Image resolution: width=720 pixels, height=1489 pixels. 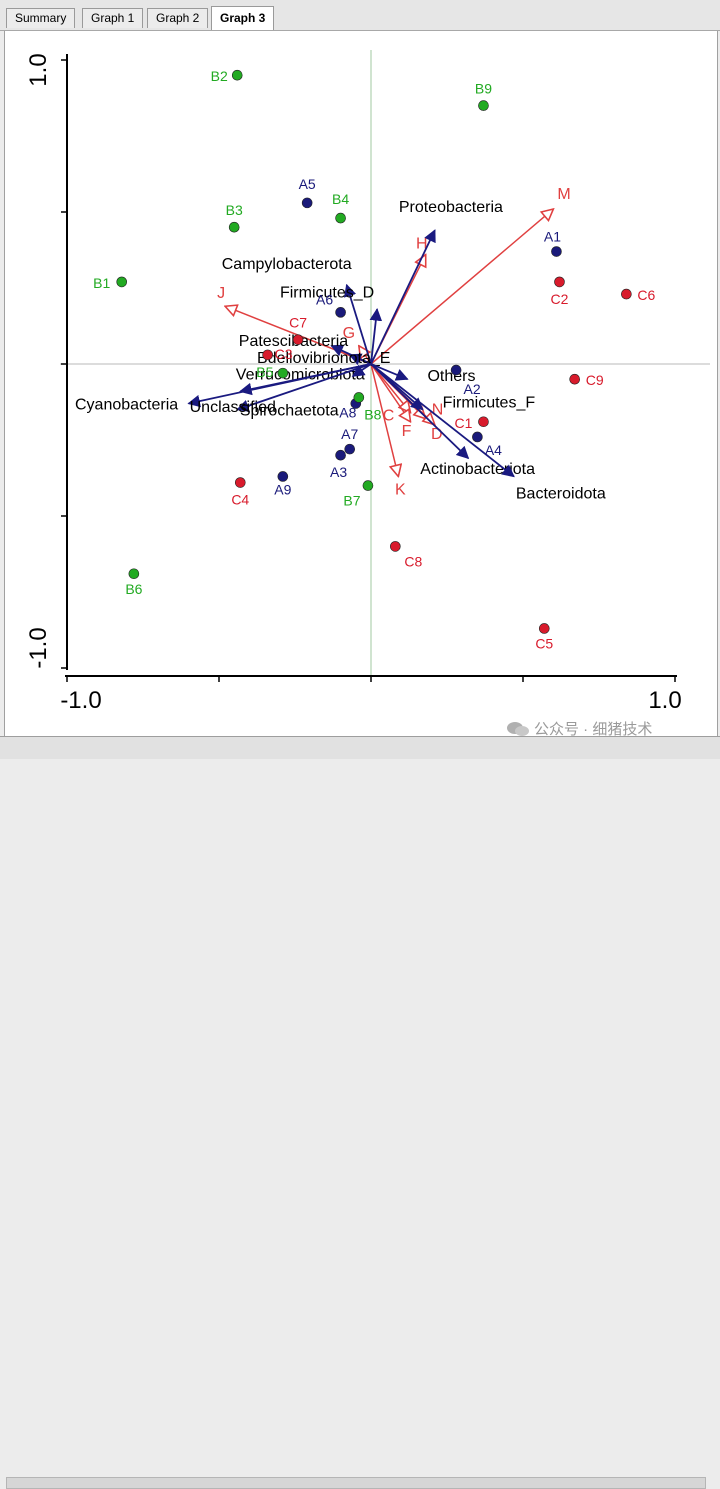 What do you see at coordinates (376, 336) in the screenshot?
I see `species-arrow-firmicutes-d` at bounding box center [376, 336].